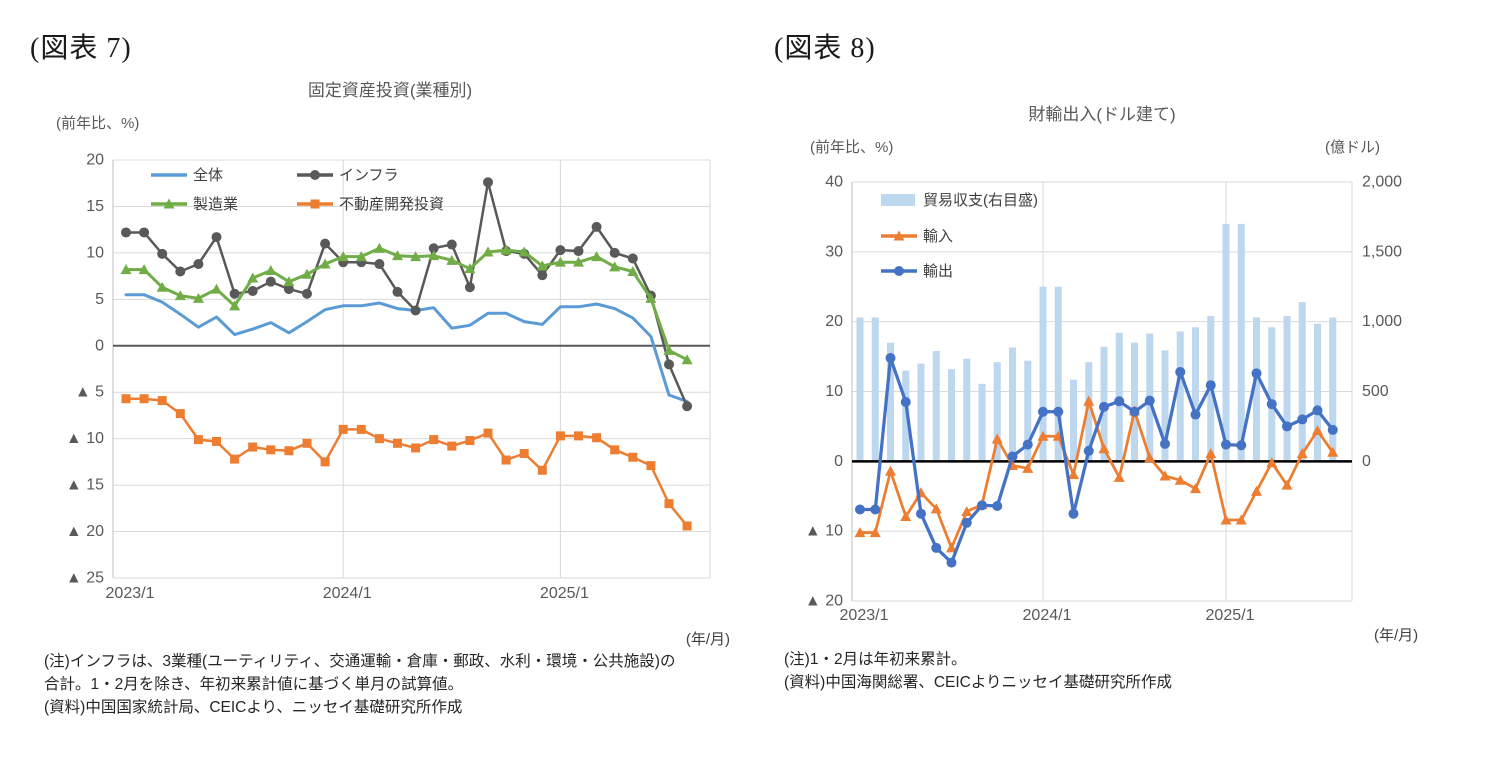 The width and height of the screenshot is (1487, 768). Describe the element at coordinates (85, 578) in the screenshot. I see `svg-text: ▲ 25` at that location.